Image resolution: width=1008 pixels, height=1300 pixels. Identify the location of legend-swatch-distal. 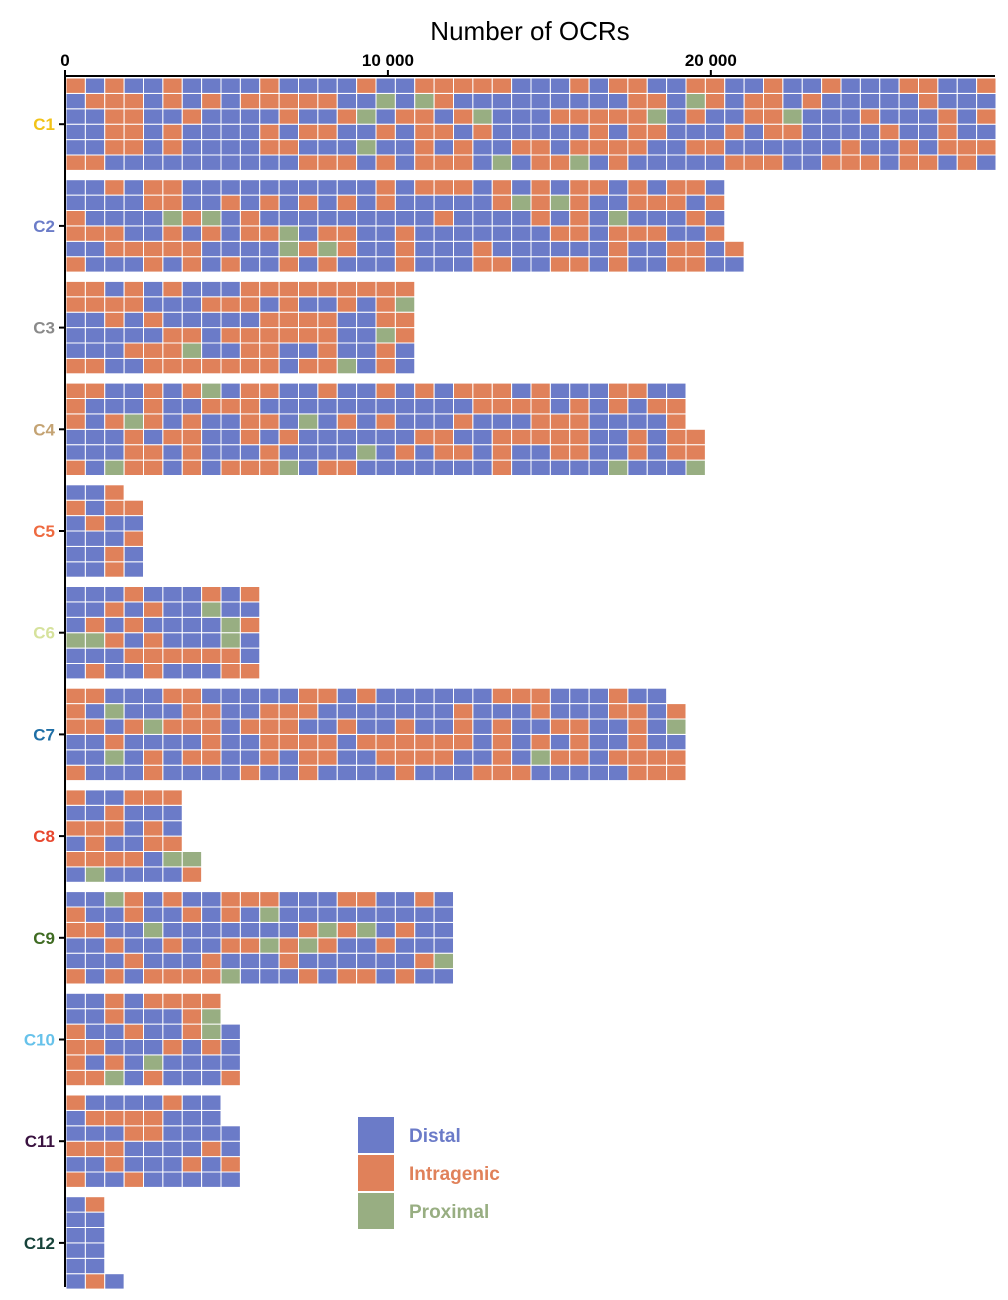
(376, 1135).